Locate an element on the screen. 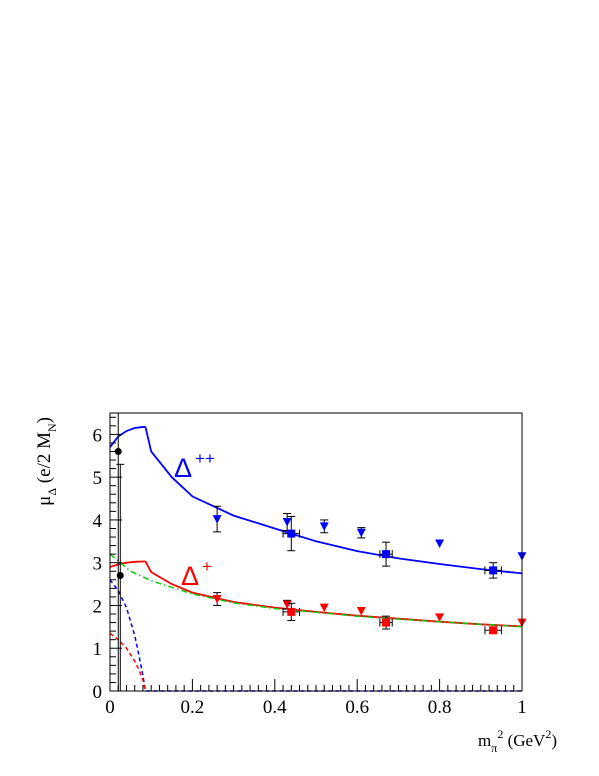 The image size is (599, 776). y-tick-label: 1 is located at coordinates (98, 649).